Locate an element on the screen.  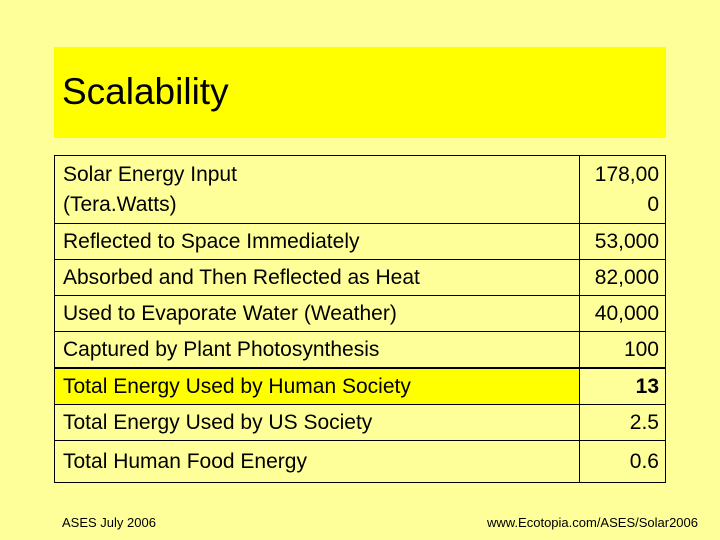
table-row: Total Energy Used by US Society 2.5 is located at coordinates (360, 422).